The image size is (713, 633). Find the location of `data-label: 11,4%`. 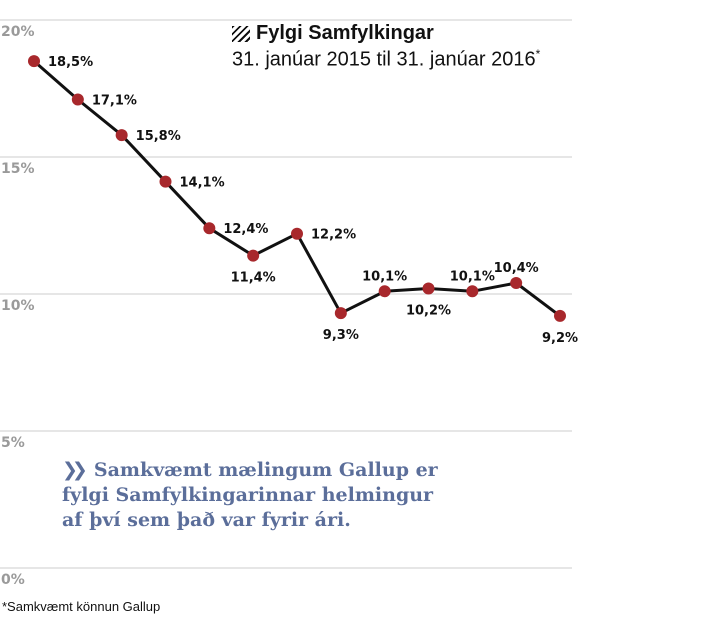

data-label: 11,4% is located at coordinates (253, 278).